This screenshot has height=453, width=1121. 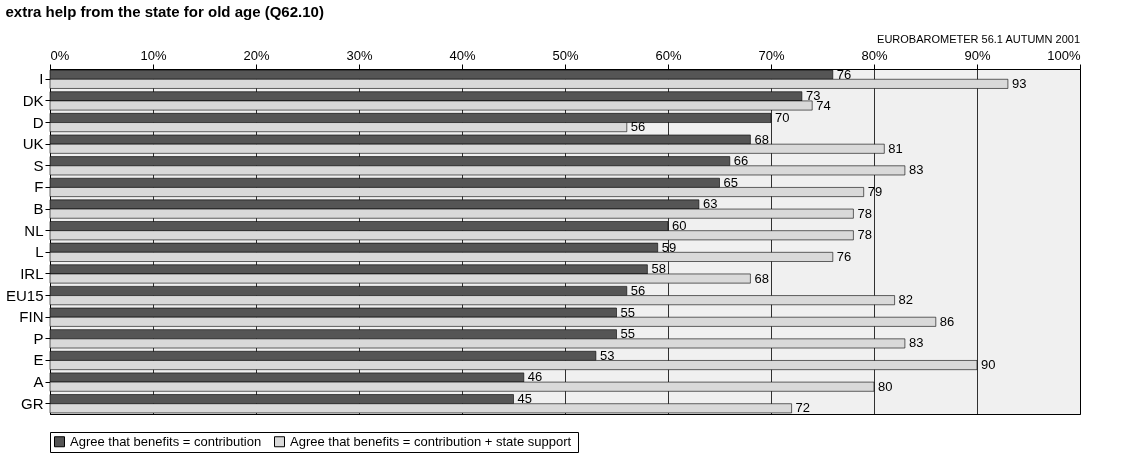 What do you see at coordinates (60, 55) in the screenshot?
I see `x-tick-label: 0%` at bounding box center [60, 55].